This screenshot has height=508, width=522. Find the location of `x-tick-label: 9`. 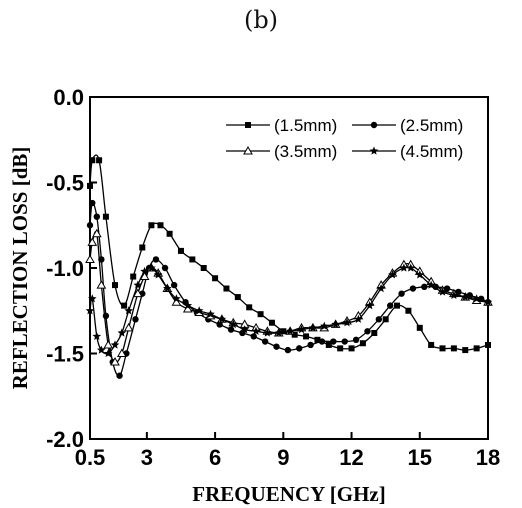

x-tick-label: 9 is located at coordinates (283, 457).